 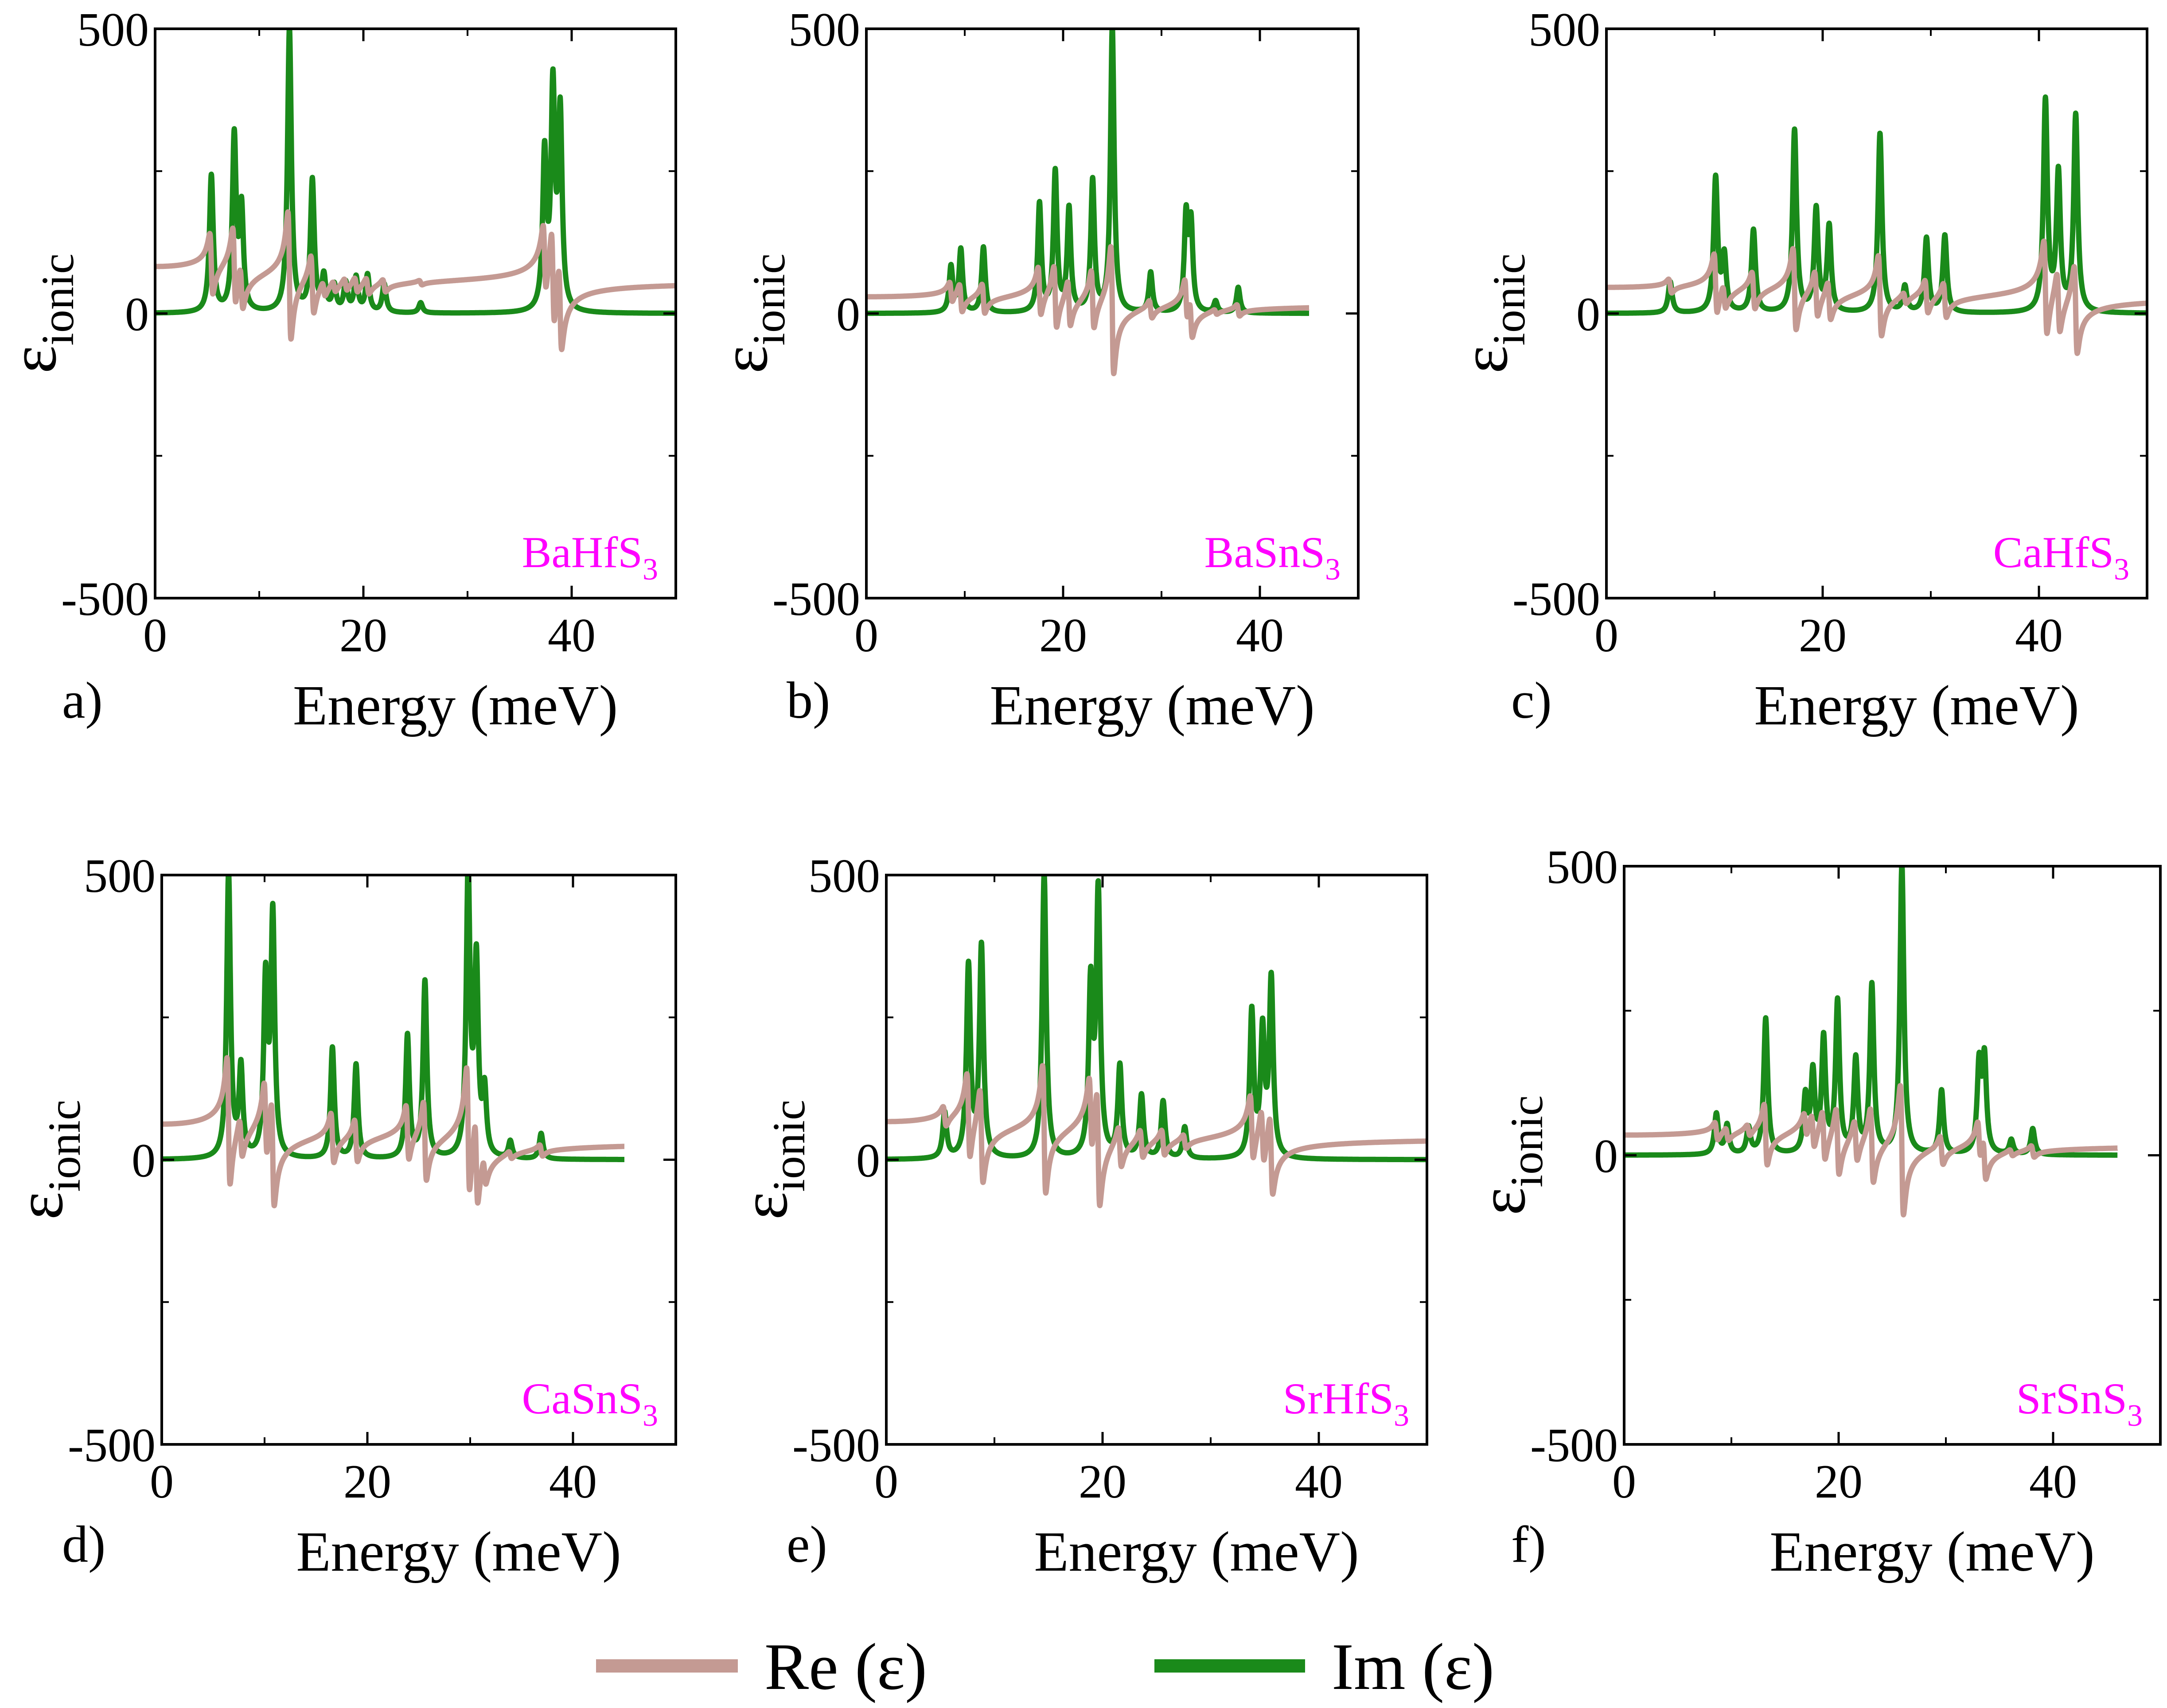 I want to click on legend-re-label: Re (ε), so click(x=845, y=1667).